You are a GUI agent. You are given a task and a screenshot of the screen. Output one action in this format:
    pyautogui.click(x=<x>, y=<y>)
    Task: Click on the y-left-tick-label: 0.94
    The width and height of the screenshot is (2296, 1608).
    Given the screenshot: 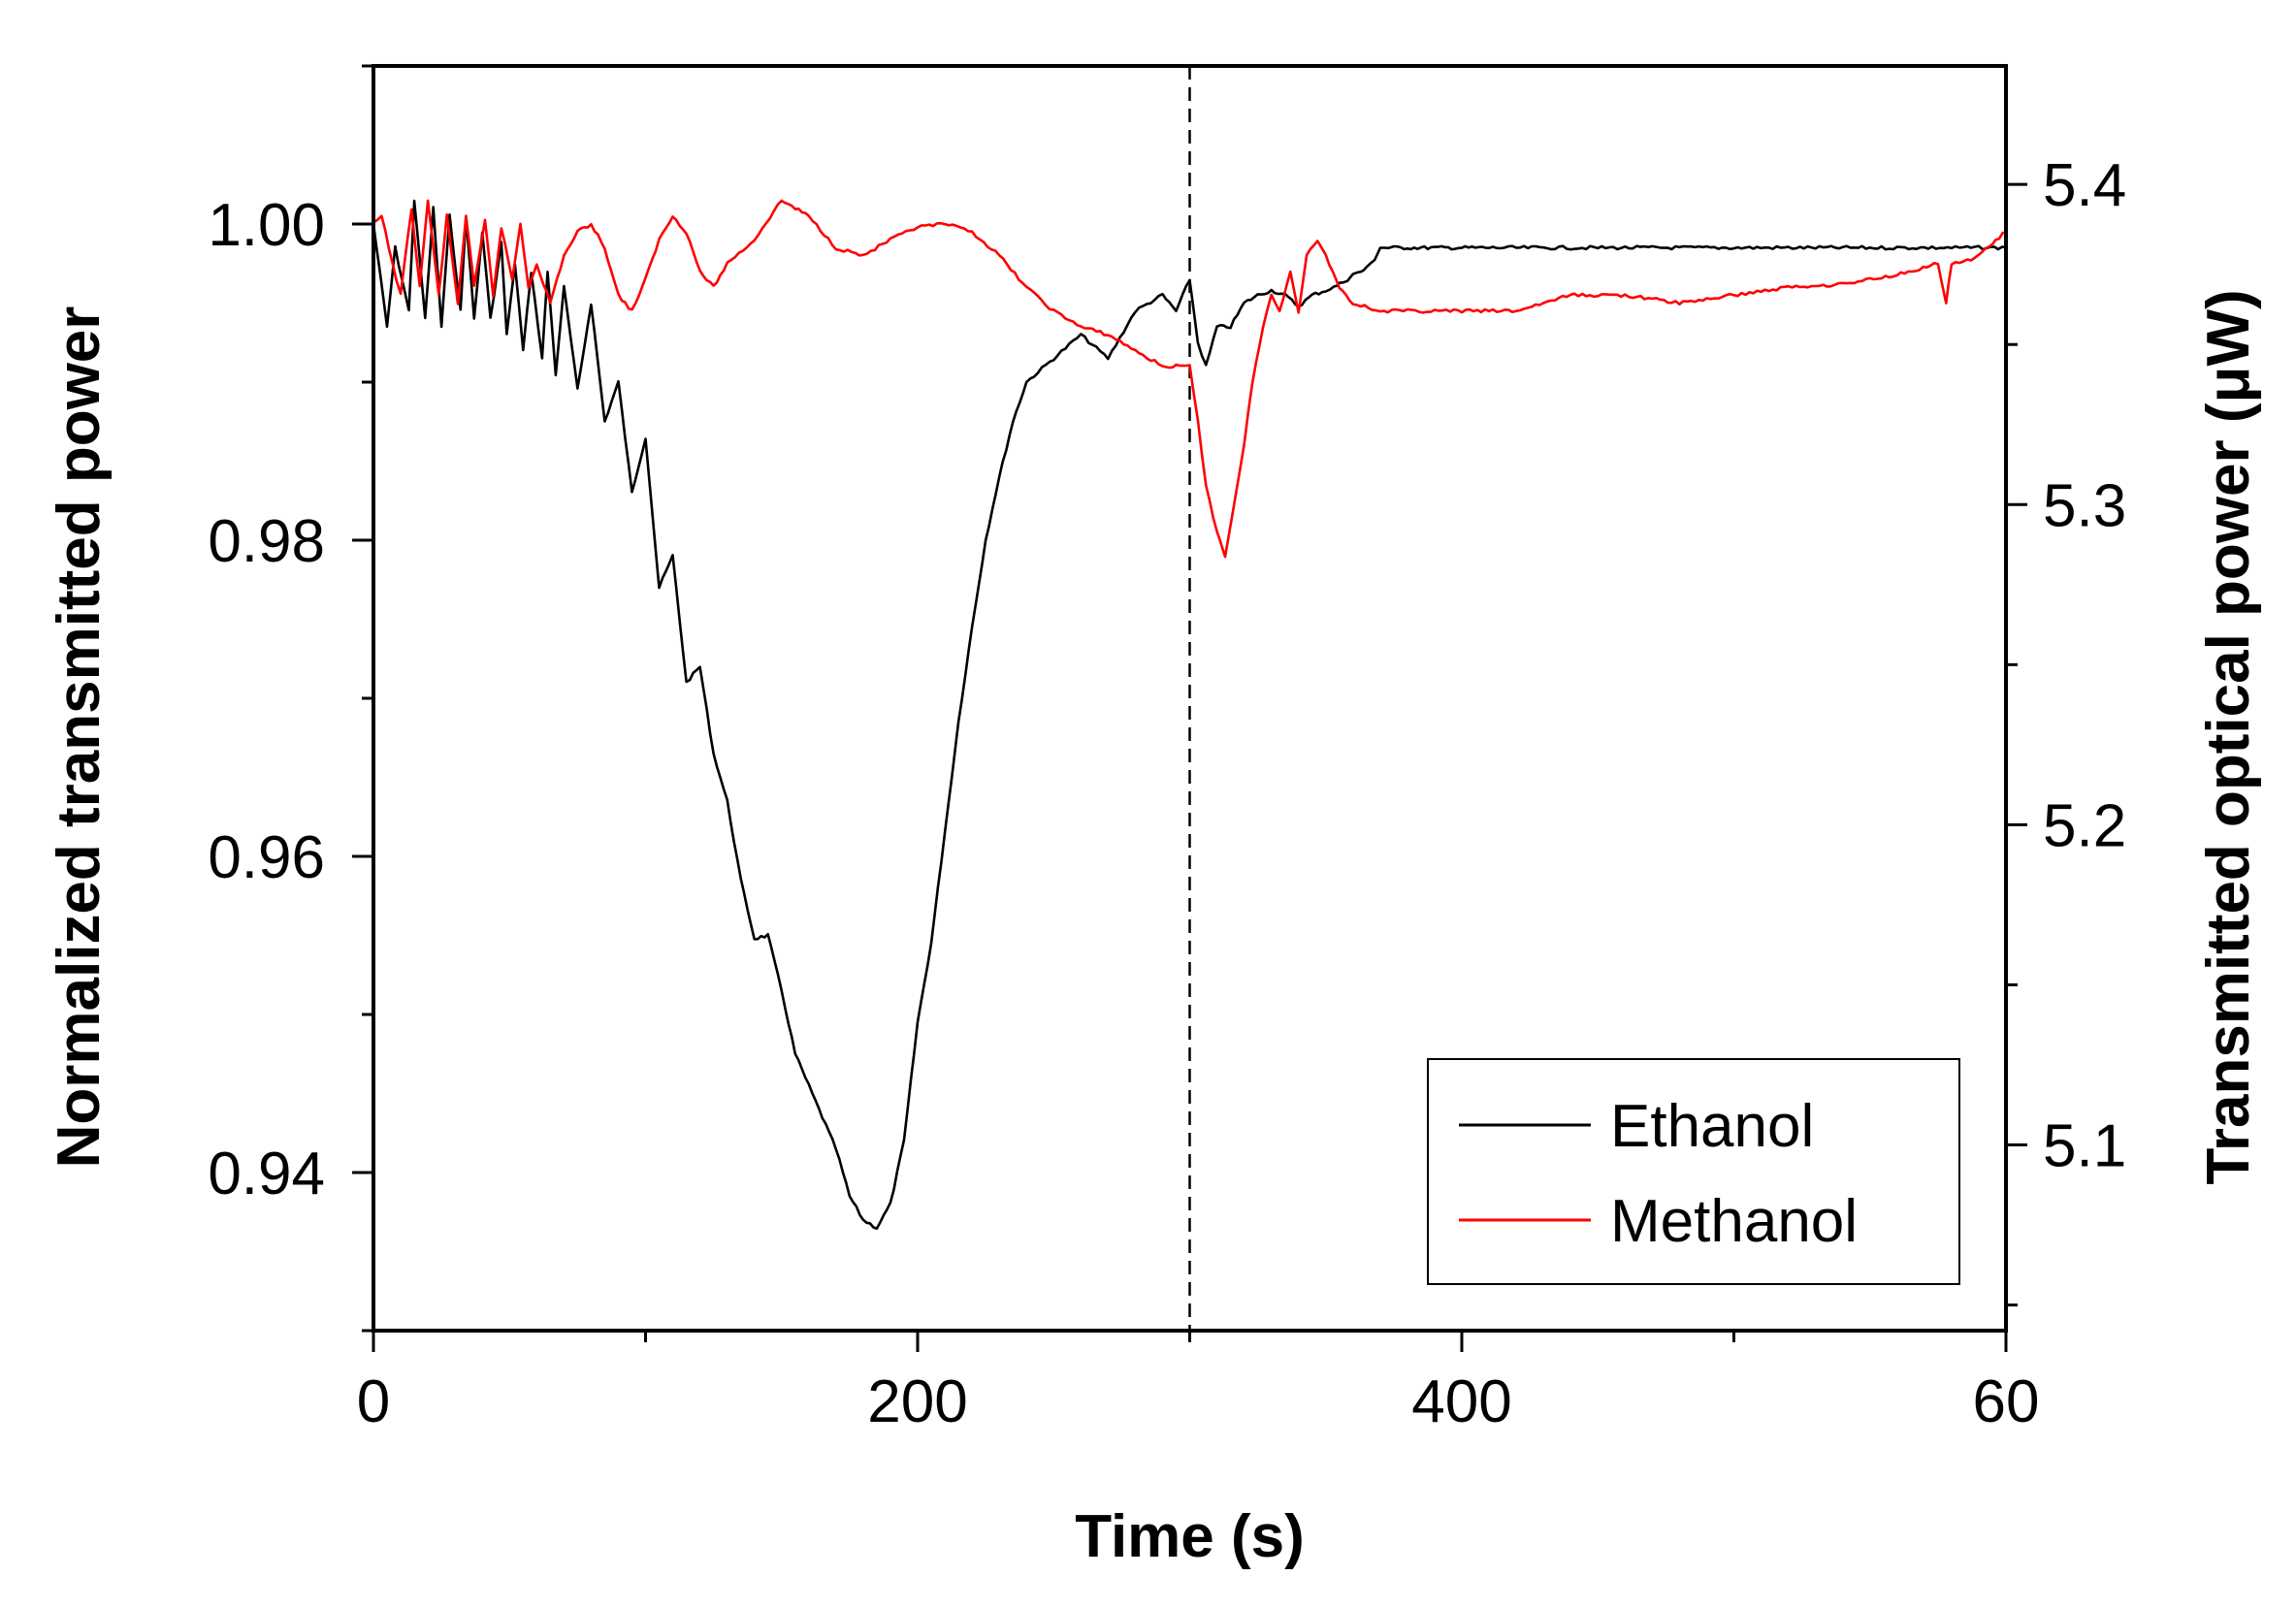 What is the action you would take?
    pyautogui.click(x=266, y=1174)
    